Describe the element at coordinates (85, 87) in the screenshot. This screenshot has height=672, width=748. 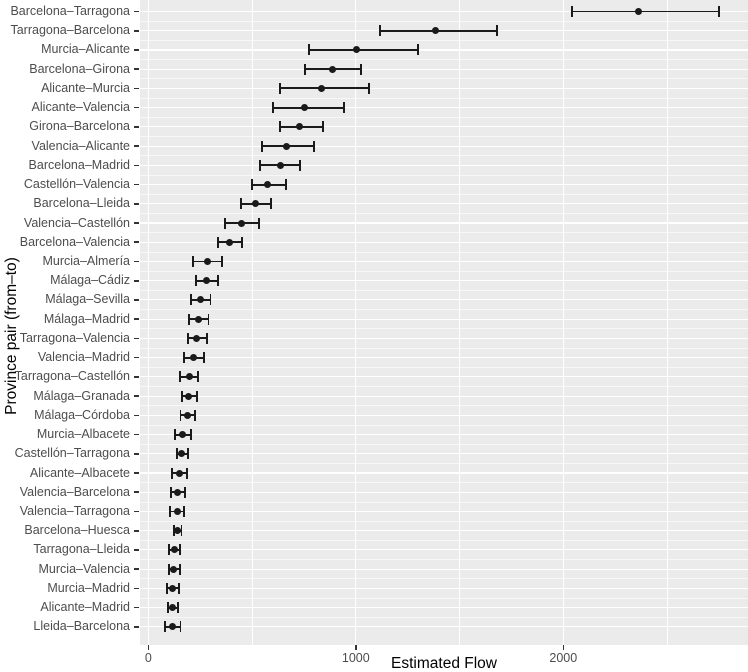
I see `y-axis-label: Alicante–Murcia` at that location.